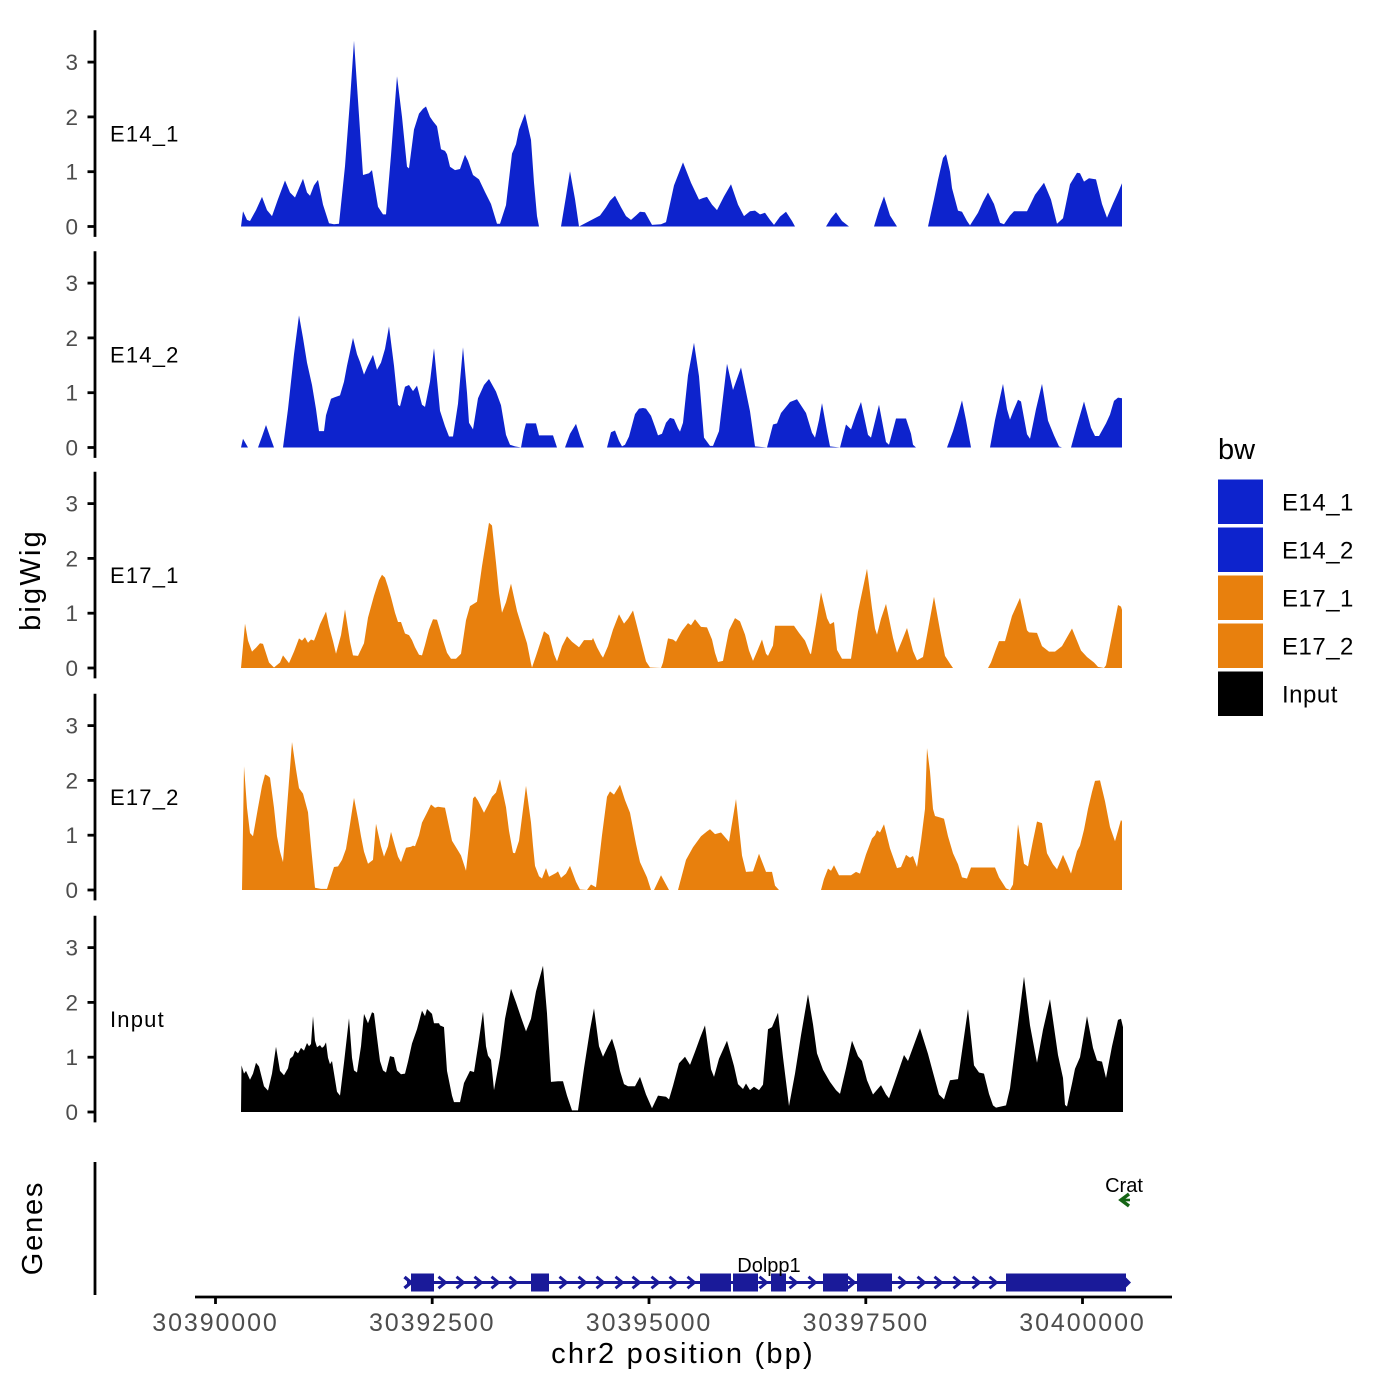 The image size is (1400, 1400). Describe the element at coordinates (31, 580) in the screenshot. I see `svg-text: bigWig` at that location.